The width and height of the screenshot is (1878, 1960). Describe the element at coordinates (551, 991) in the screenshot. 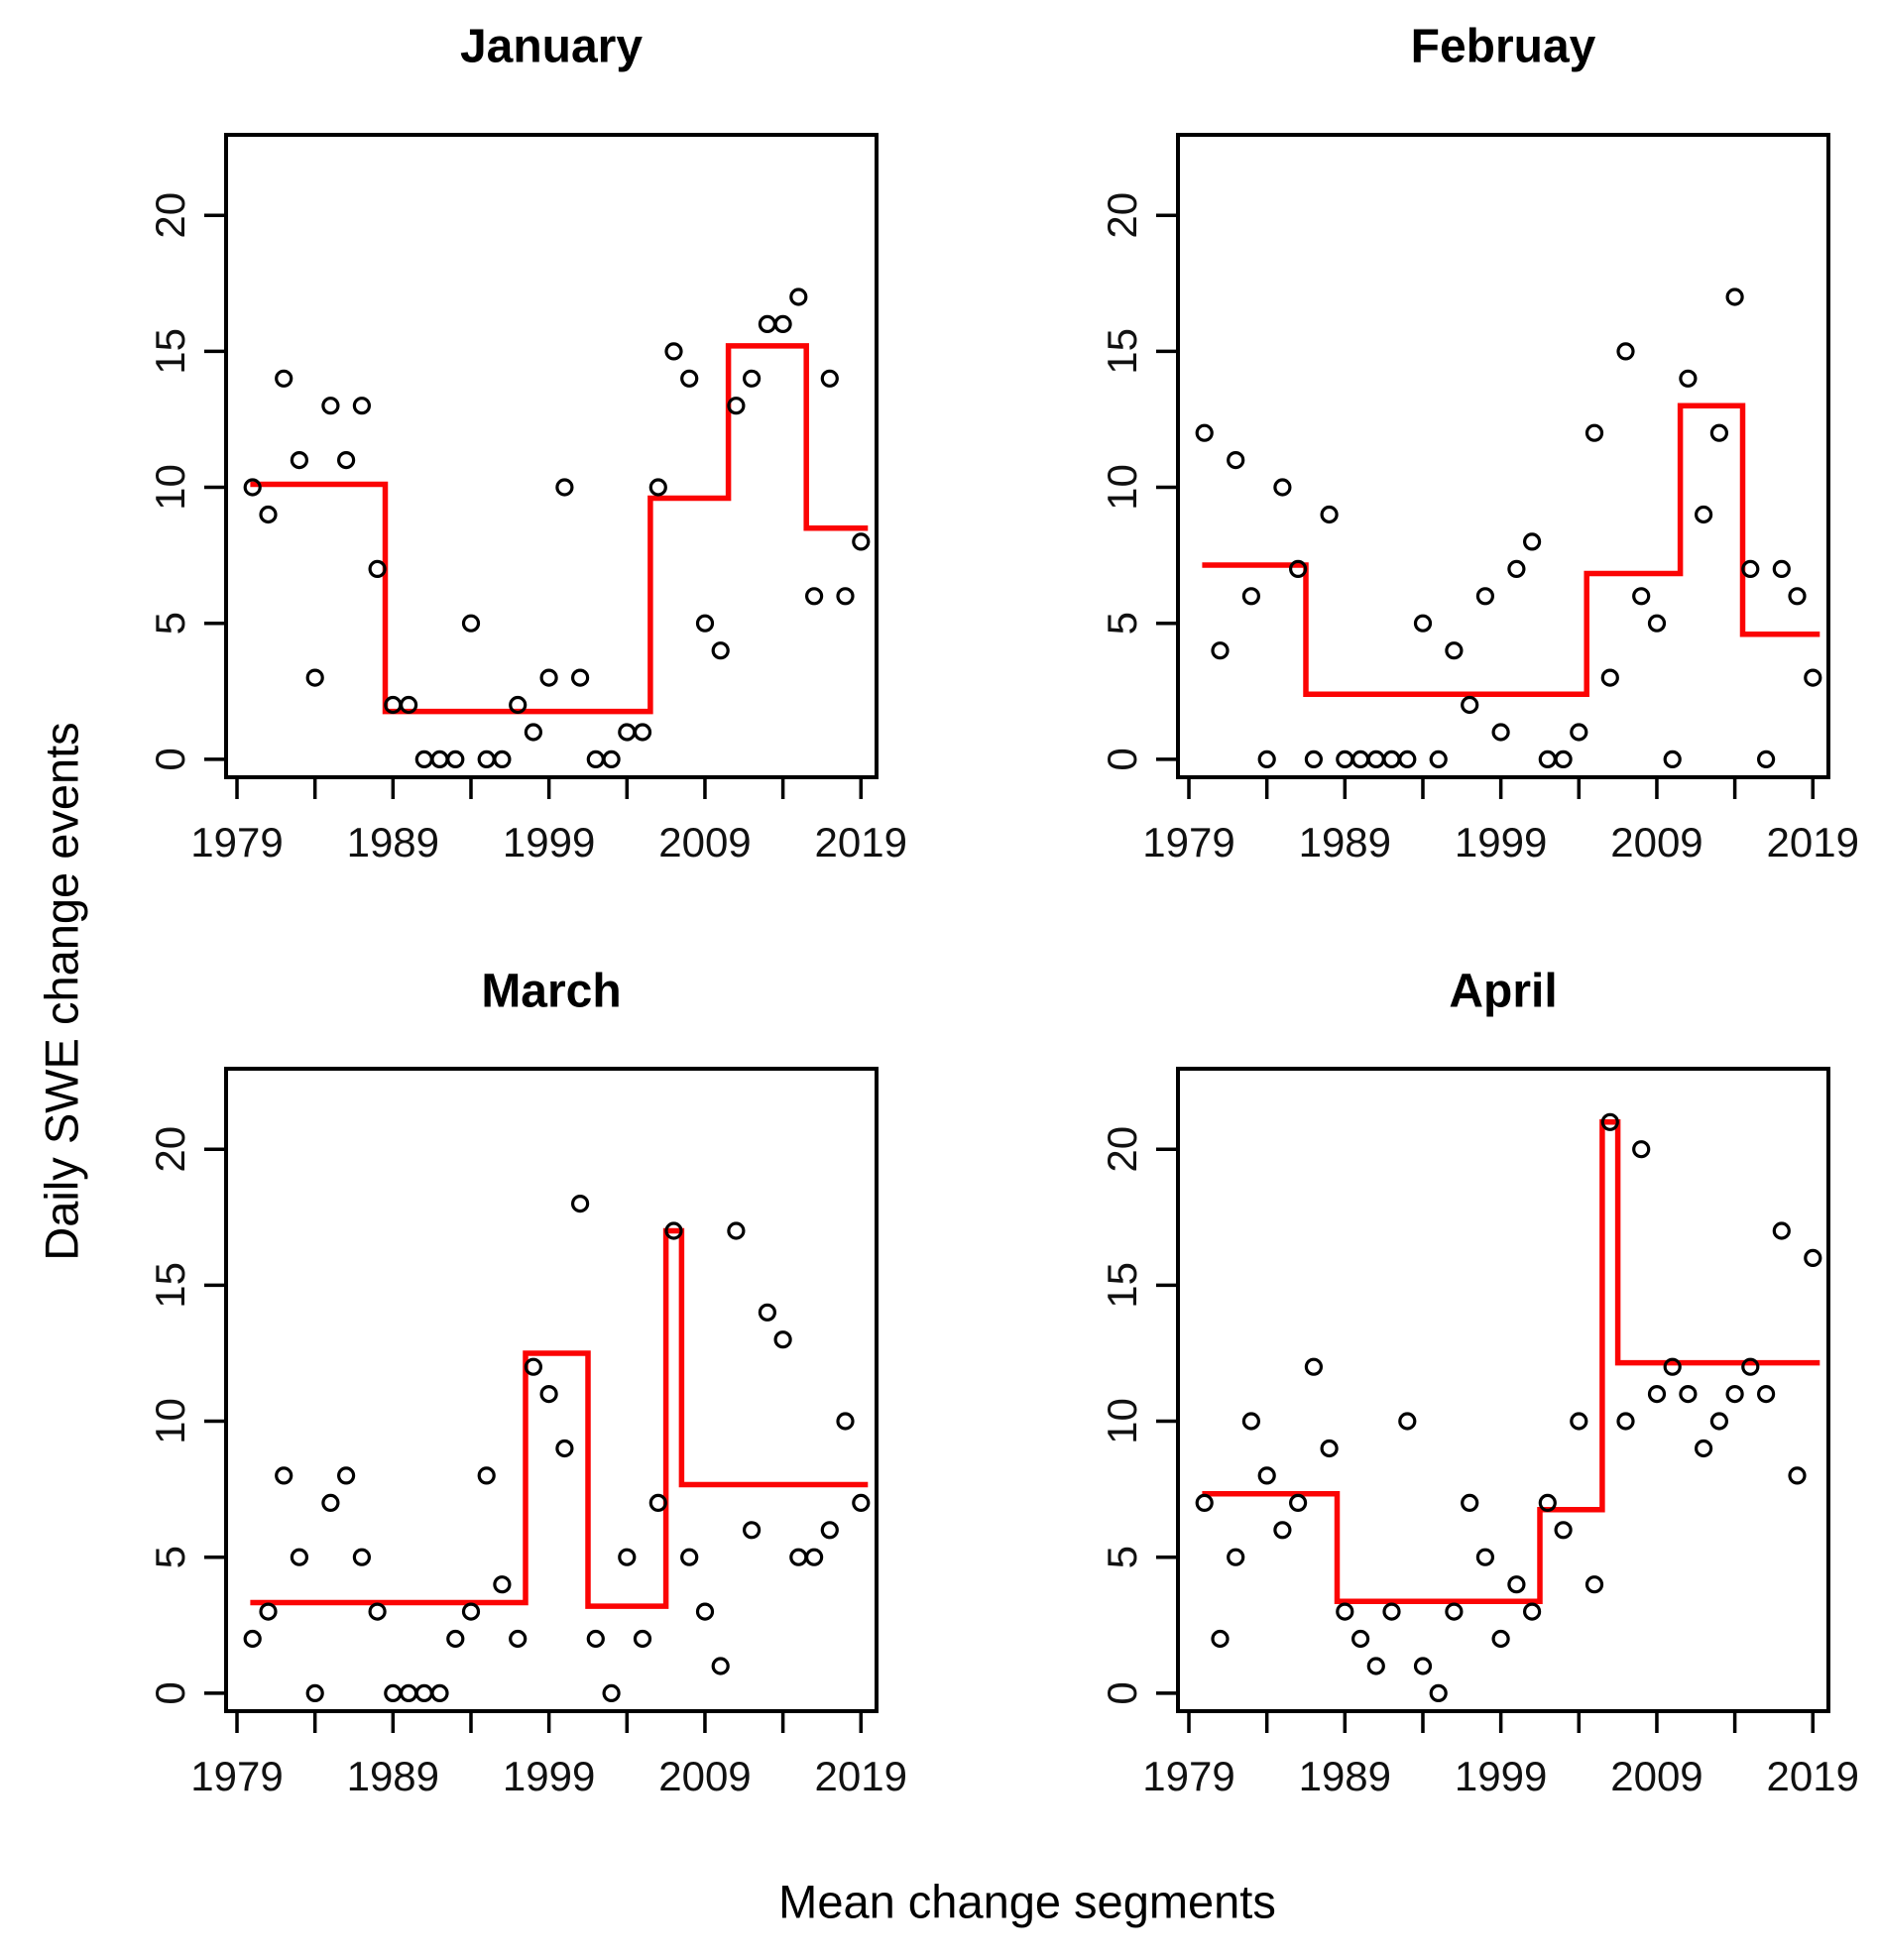

I see `panel-title-march: March` at that location.